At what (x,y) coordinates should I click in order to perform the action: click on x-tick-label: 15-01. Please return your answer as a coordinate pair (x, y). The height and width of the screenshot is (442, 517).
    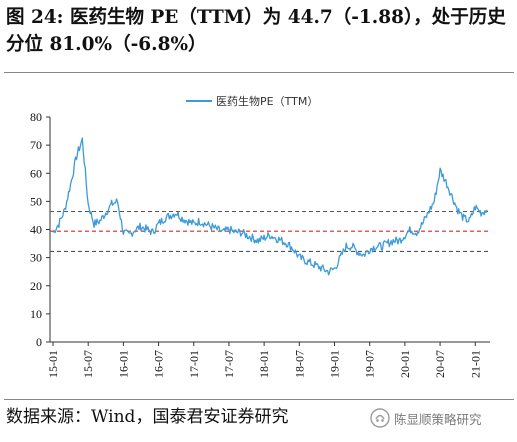
    Looking at the image, I should click on (53, 364).